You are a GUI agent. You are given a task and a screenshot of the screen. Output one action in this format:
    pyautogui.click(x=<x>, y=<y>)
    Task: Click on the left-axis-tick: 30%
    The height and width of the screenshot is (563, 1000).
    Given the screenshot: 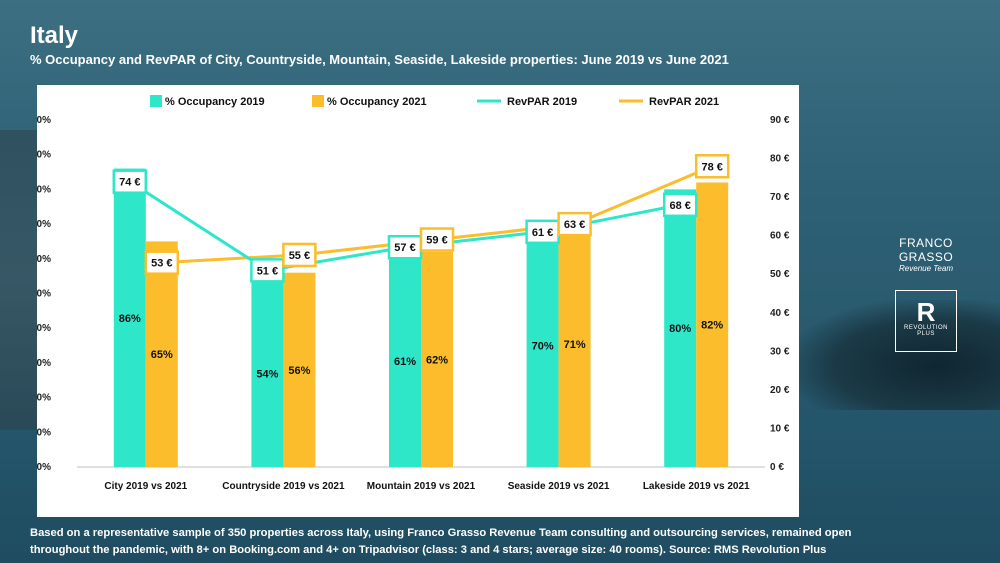 What is the action you would take?
    pyautogui.click(x=44, y=363)
    